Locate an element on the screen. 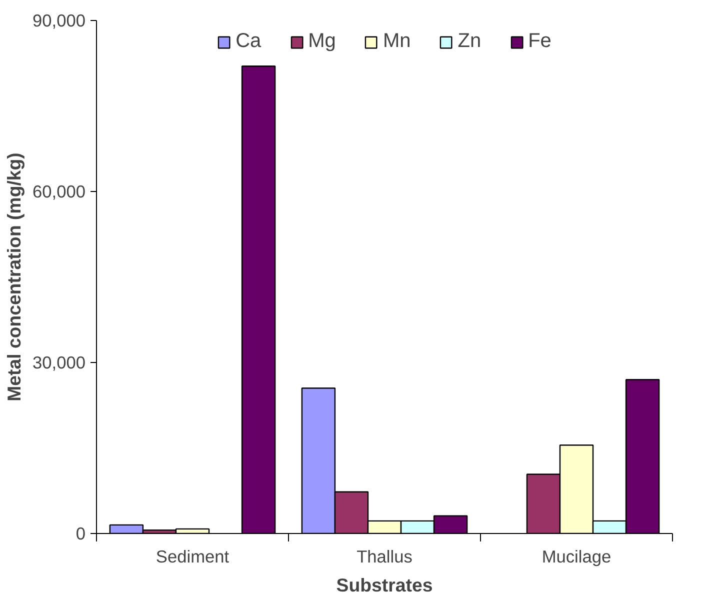  legend-label: Zn is located at coordinates (470, 41).